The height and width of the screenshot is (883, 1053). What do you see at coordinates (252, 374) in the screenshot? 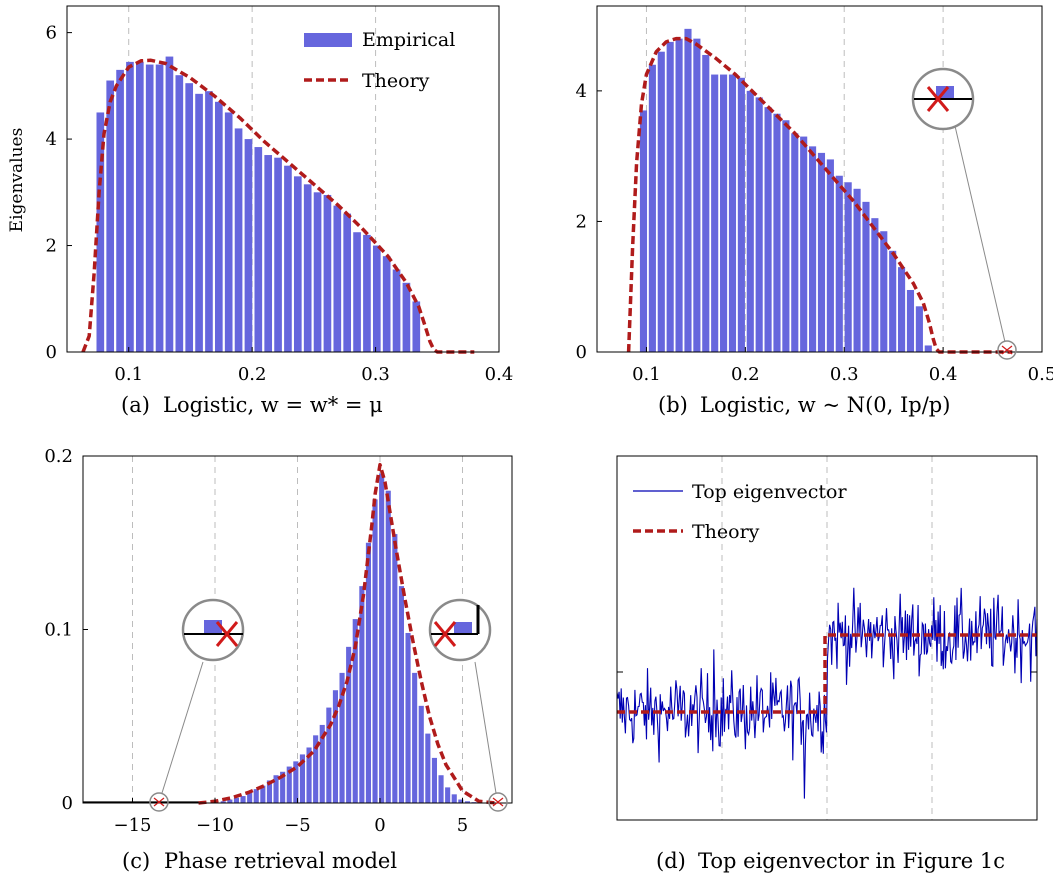
I see `a-xtick-label: 0.2` at bounding box center [252, 374].